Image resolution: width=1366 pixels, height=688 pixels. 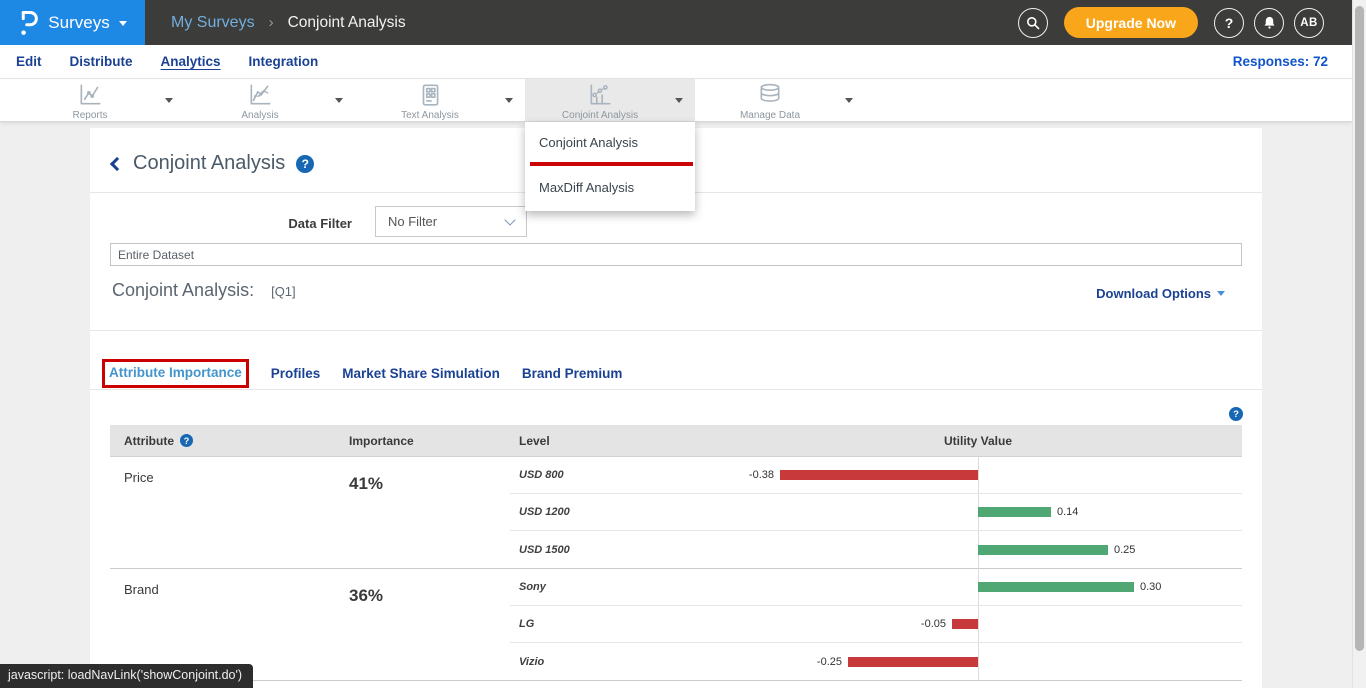 What do you see at coordinates (1130, 22) in the screenshot?
I see `upgrade-now-button: Upgrade Now` at bounding box center [1130, 22].